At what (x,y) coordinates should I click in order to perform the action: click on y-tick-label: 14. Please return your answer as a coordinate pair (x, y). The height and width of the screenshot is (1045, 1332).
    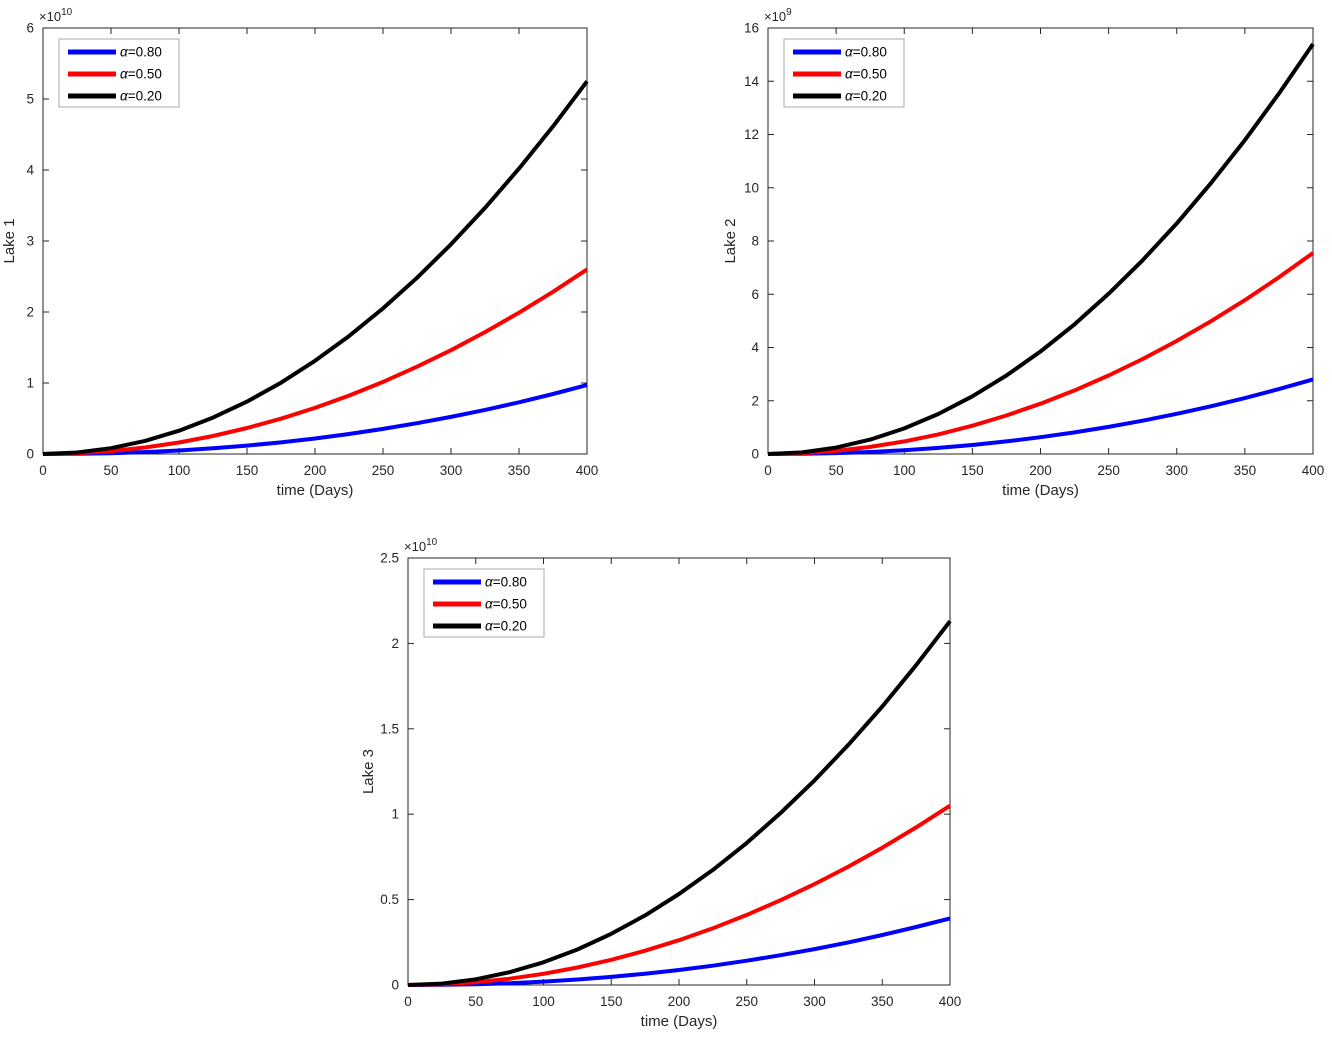
    Looking at the image, I should click on (752, 81).